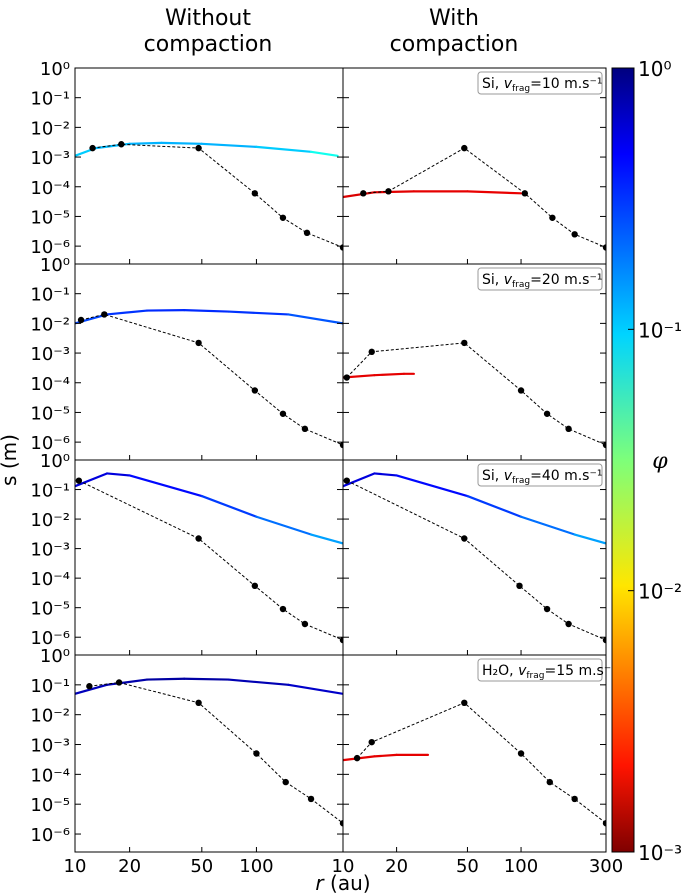  Describe the element at coordinates (549, 672) in the screenshot. I see `svg-text: H₂O, vfrag=15 m.s⁻¹` at that location.